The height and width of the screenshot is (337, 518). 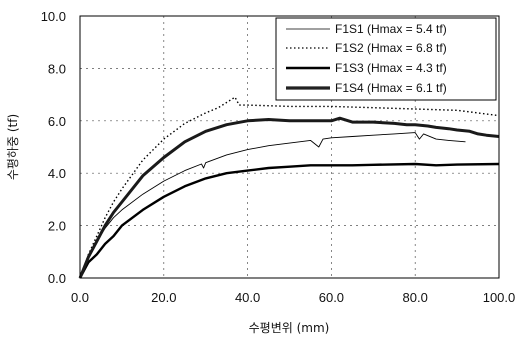 I want to click on y-tick-label: 2.0, so click(x=57, y=226).